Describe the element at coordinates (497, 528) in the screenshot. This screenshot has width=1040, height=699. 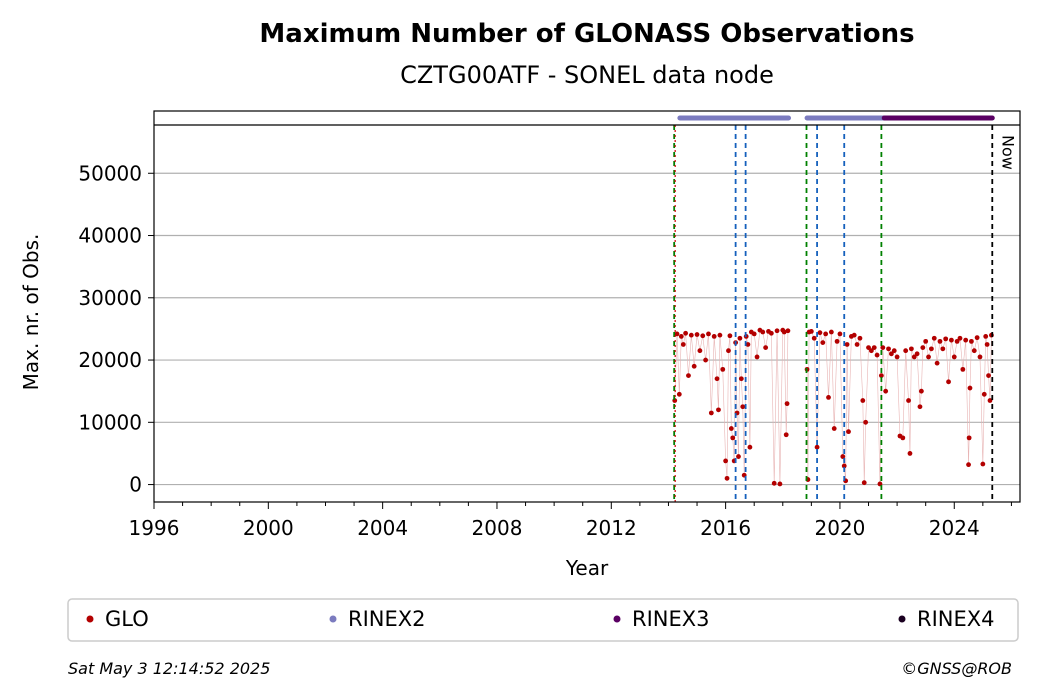
I see `x-tick-label: 2008` at that location.